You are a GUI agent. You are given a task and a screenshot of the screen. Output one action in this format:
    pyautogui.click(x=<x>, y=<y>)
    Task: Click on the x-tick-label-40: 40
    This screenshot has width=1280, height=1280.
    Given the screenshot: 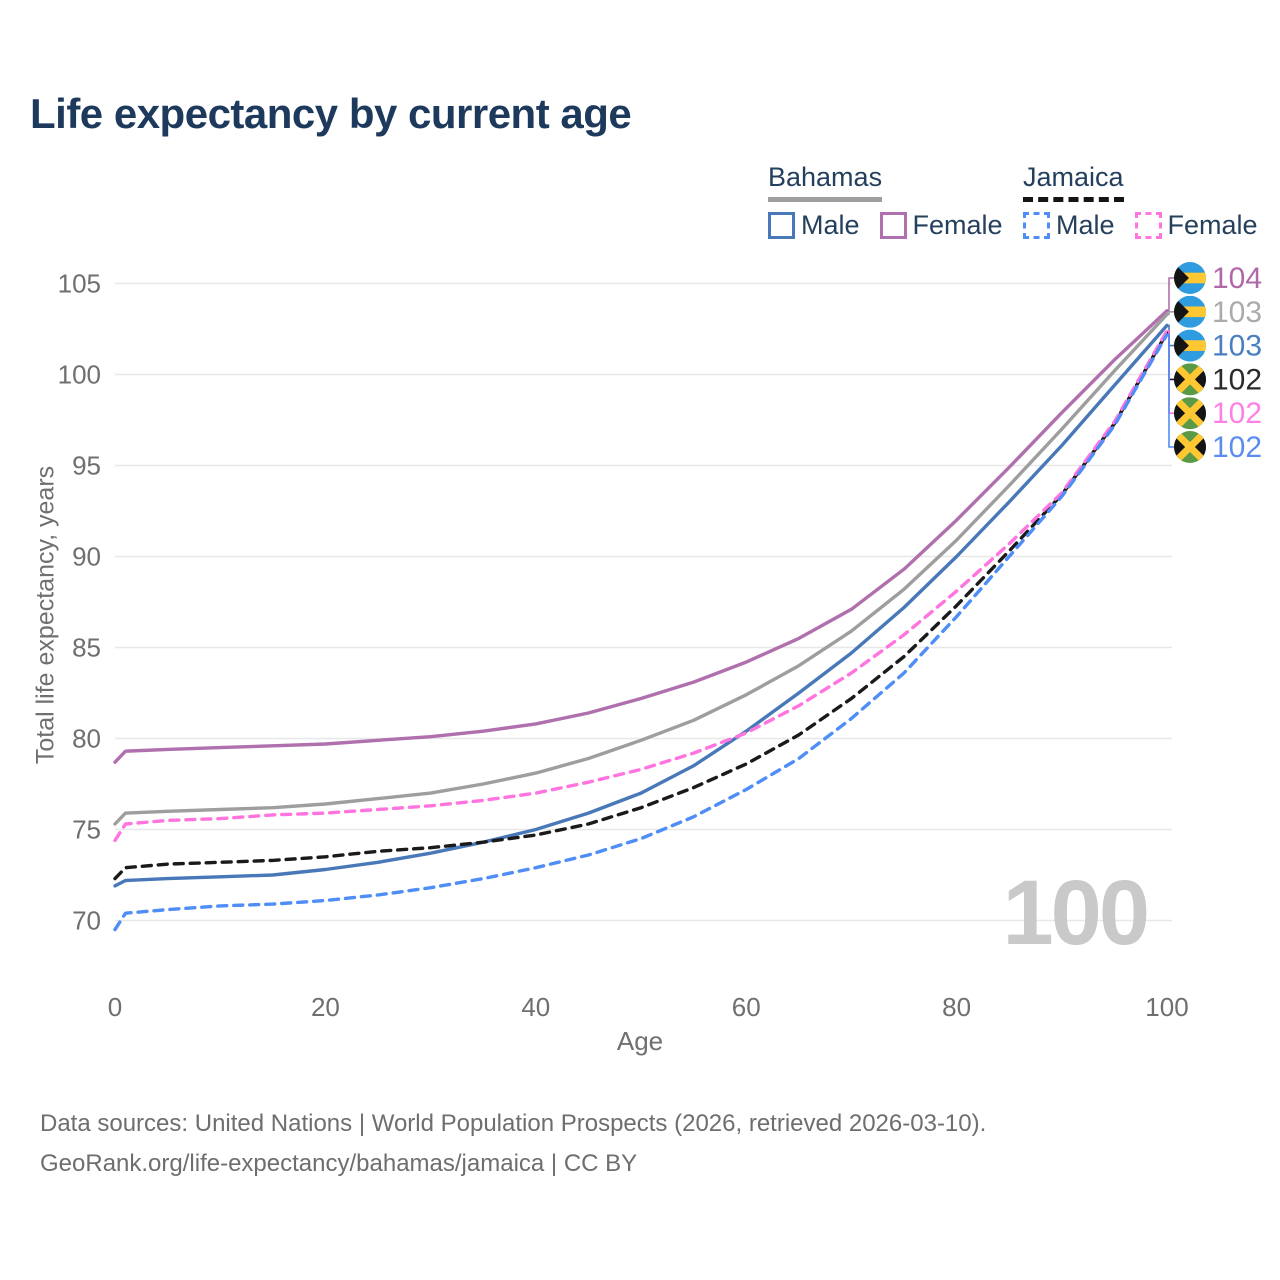 What is the action you would take?
    pyautogui.click(x=535, y=1007)
    